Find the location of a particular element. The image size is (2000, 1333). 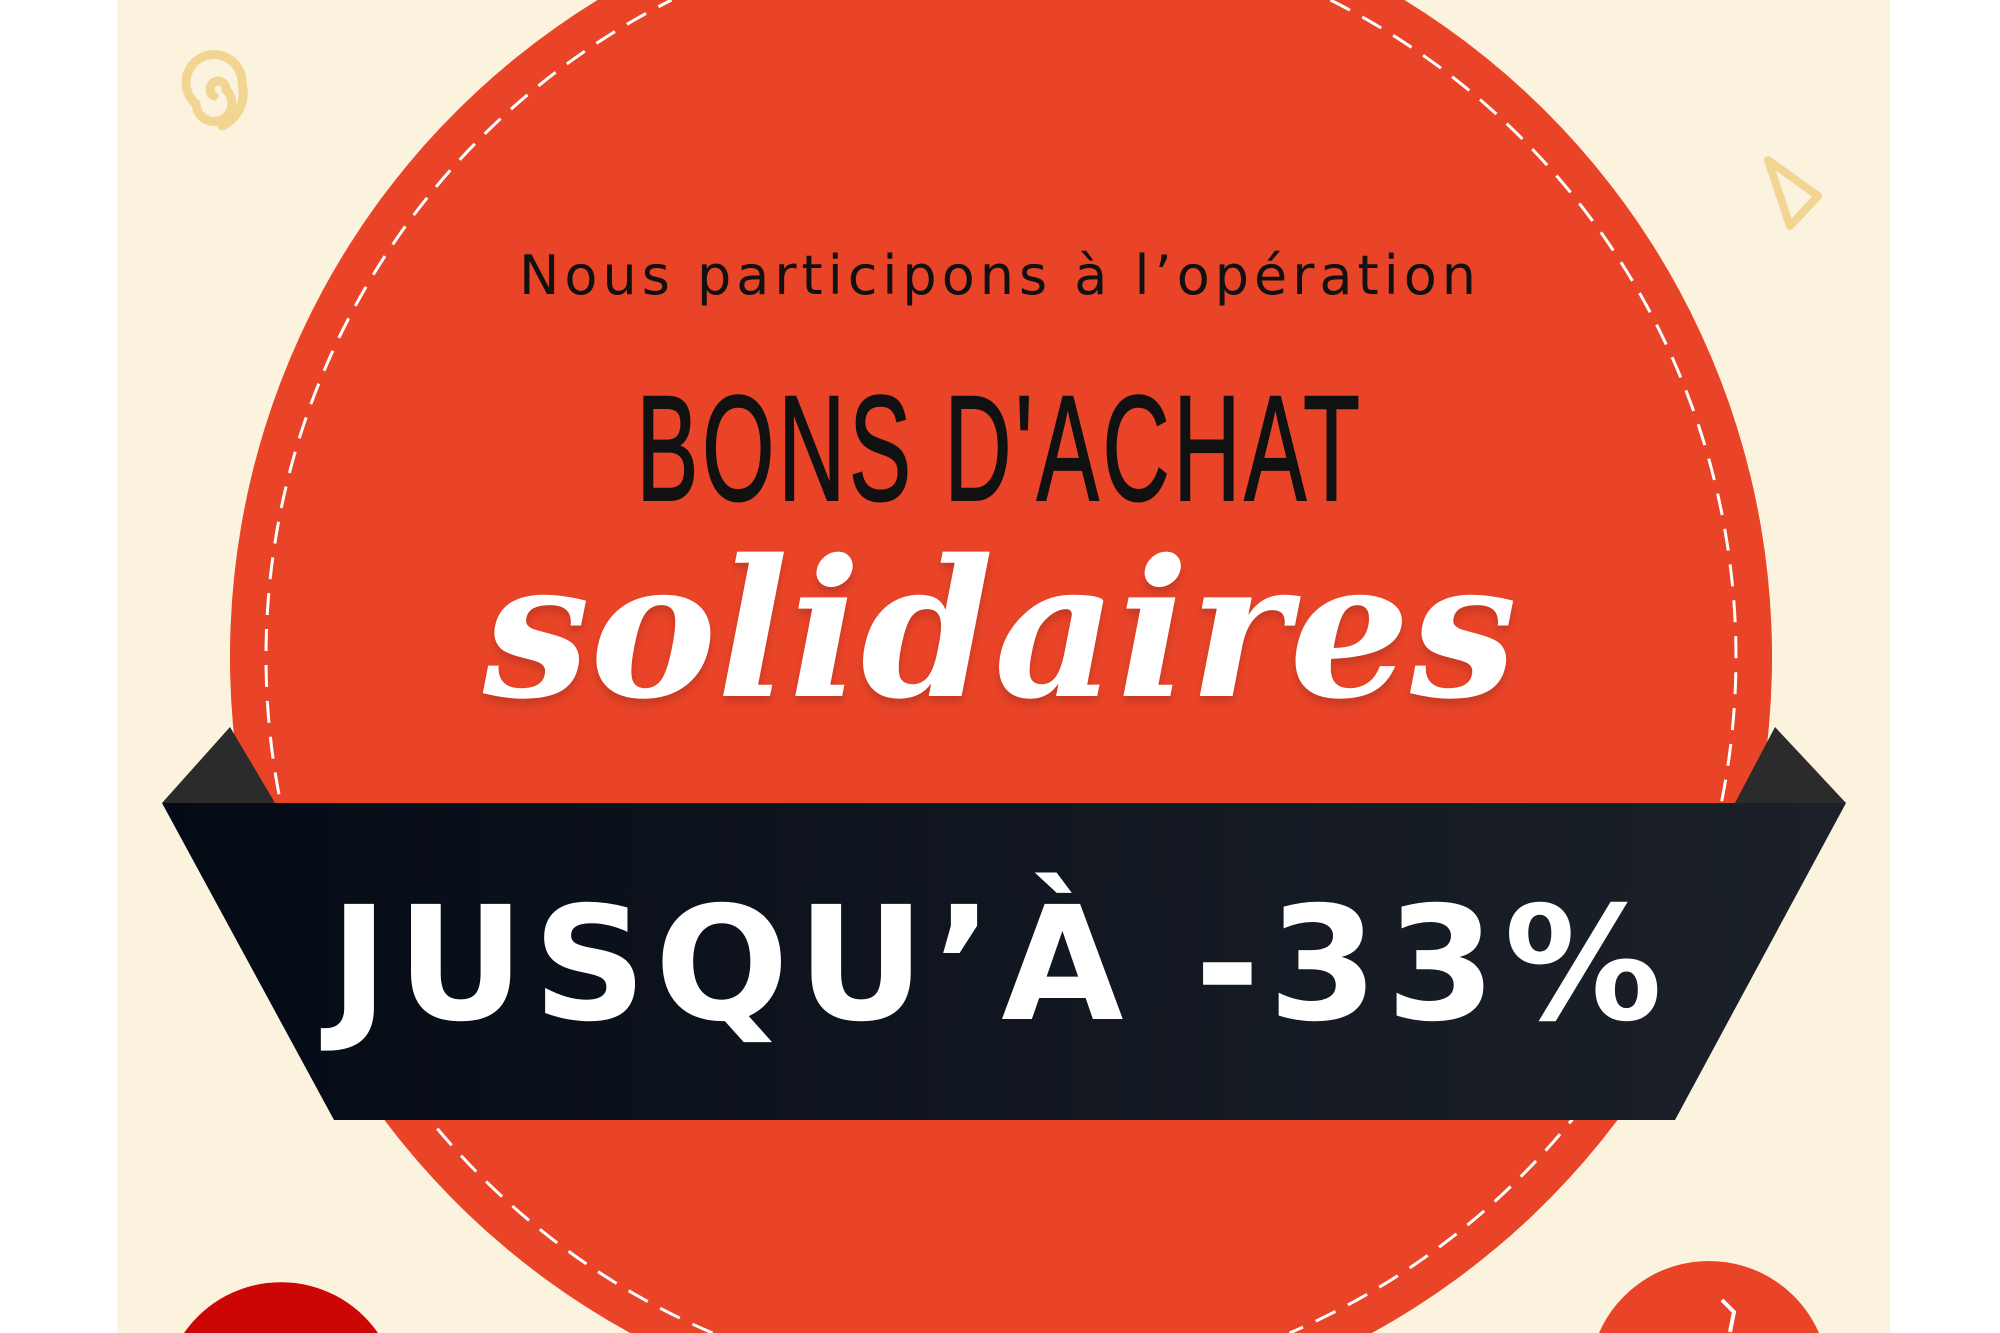

script-title: solidaires is located at coordinates (1000, 629).